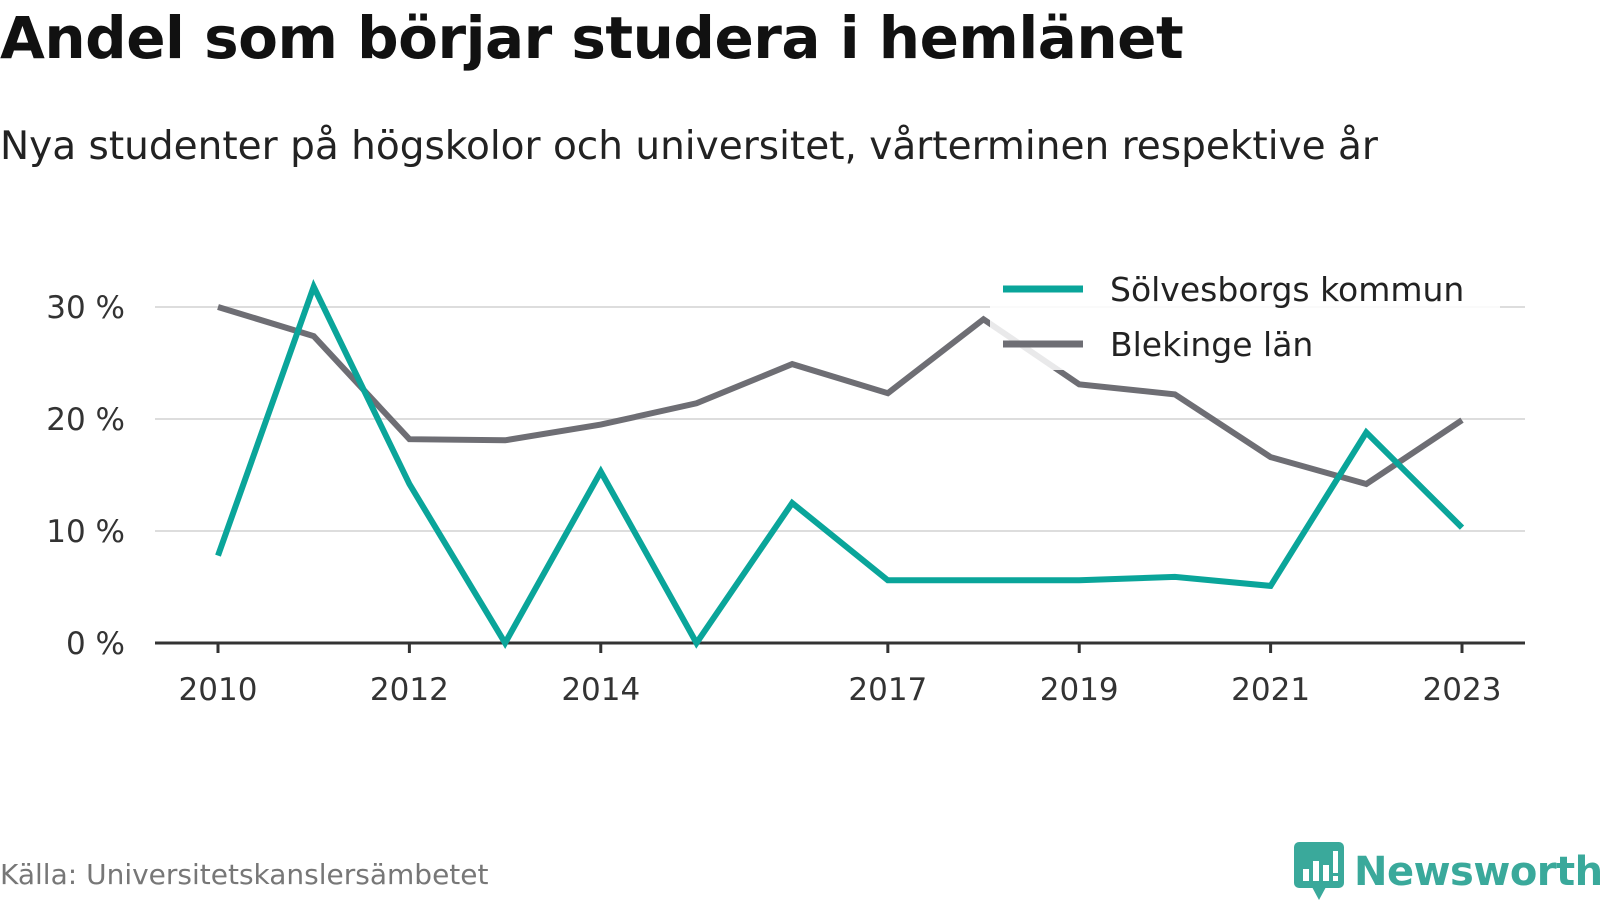 The width and height of the screenshot is (1600, 902). Describe the element at coordinates (1477, 872) in the screenshot. I see `brand-name: Newsworthy` at that location.